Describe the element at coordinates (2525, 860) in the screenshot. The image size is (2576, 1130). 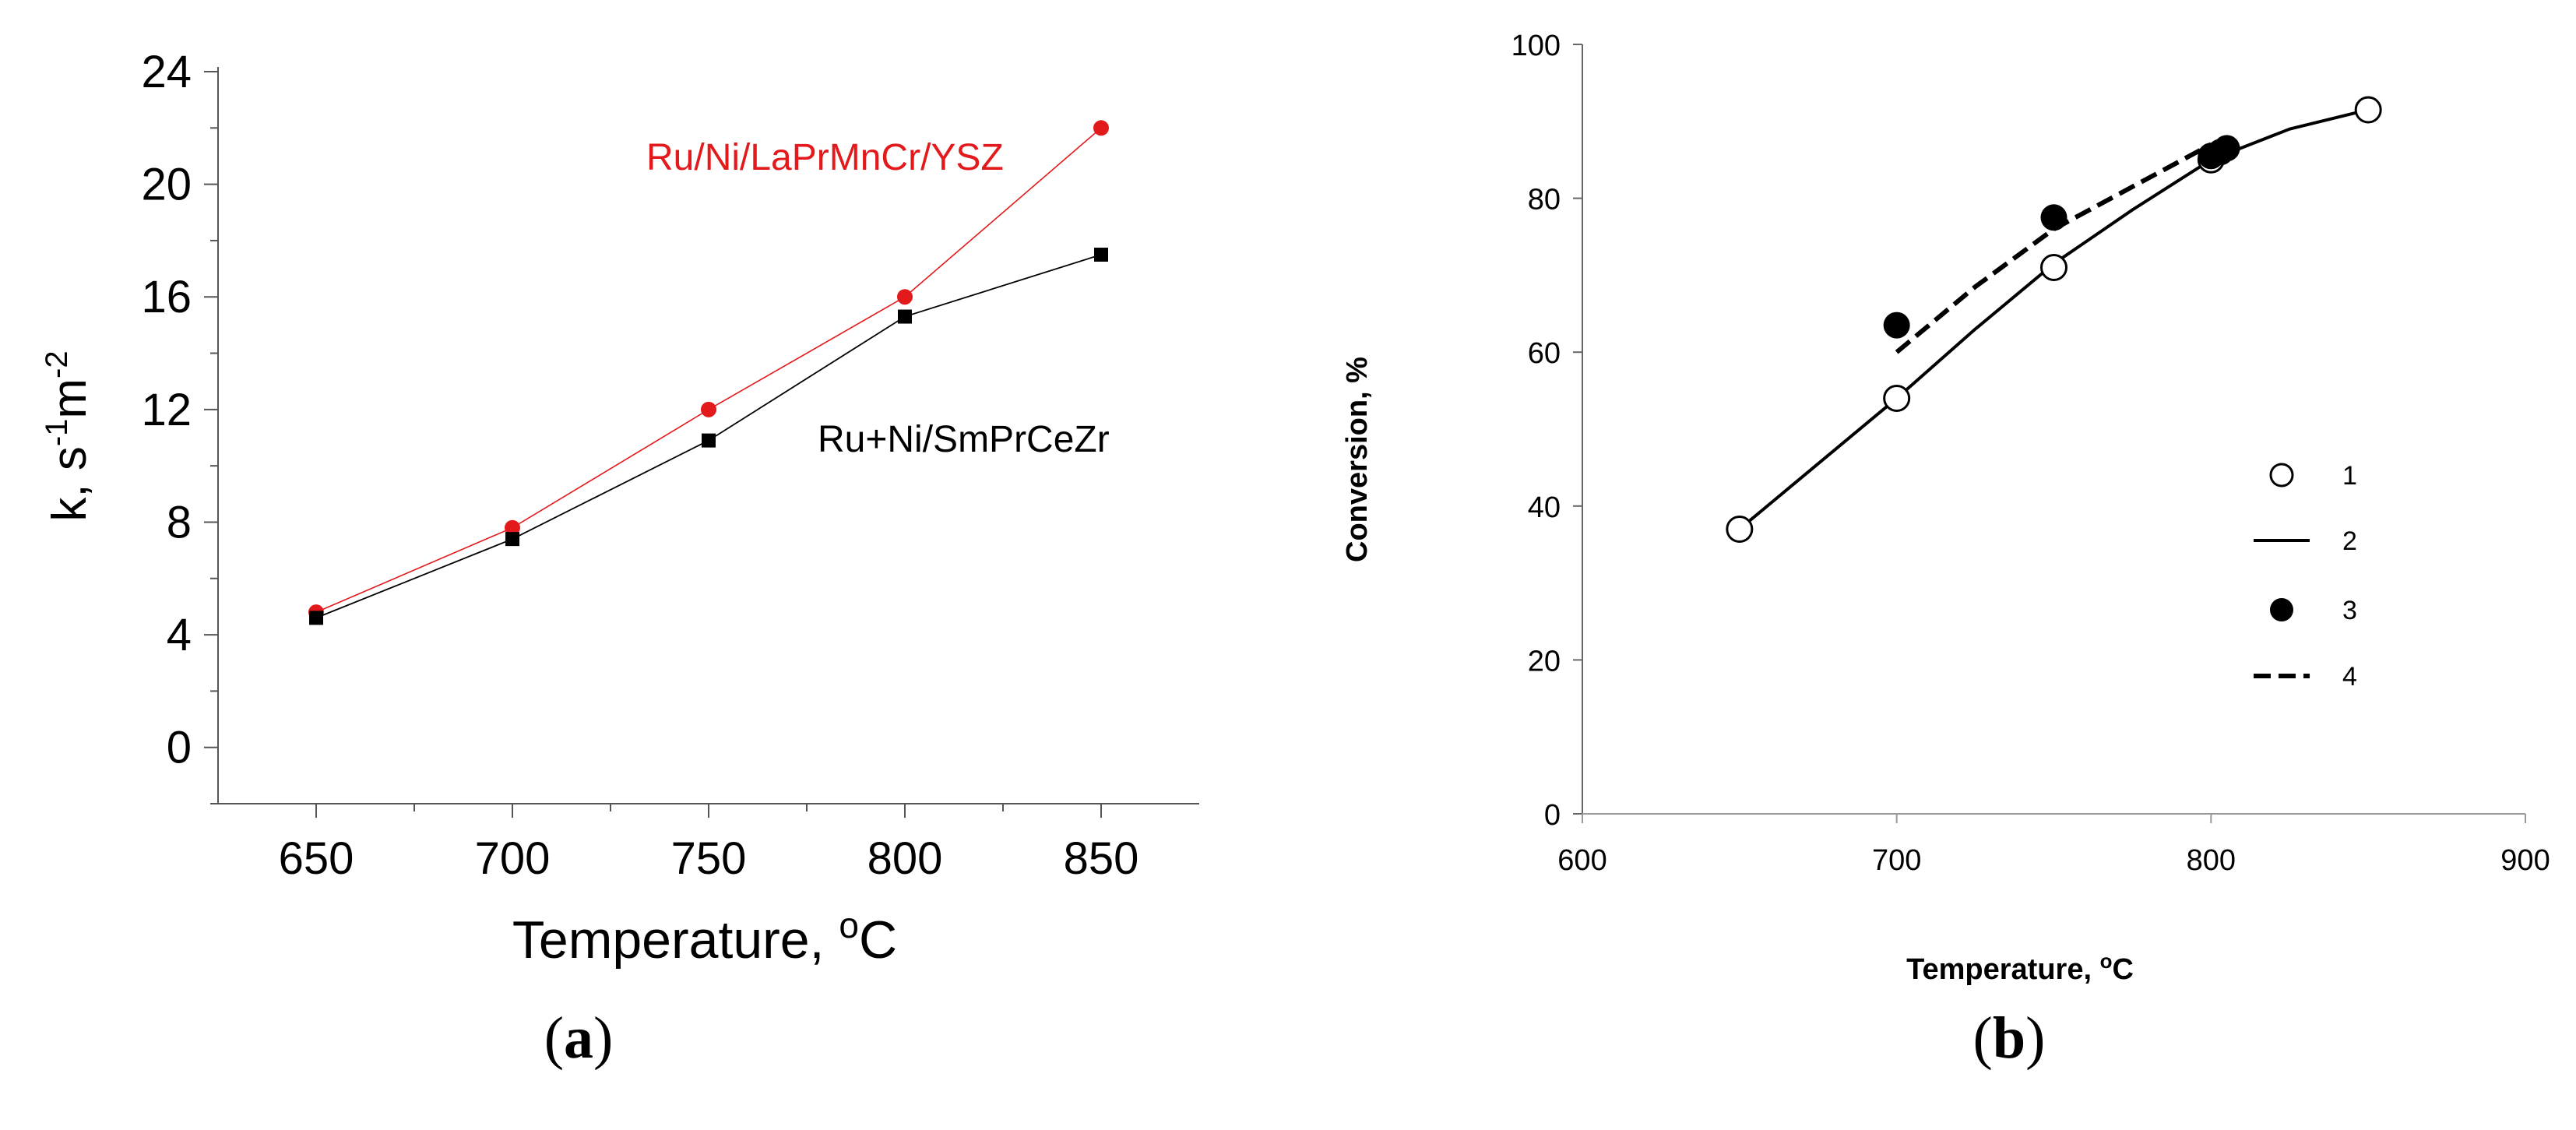
I see `x-tick-label: 900` at that location.